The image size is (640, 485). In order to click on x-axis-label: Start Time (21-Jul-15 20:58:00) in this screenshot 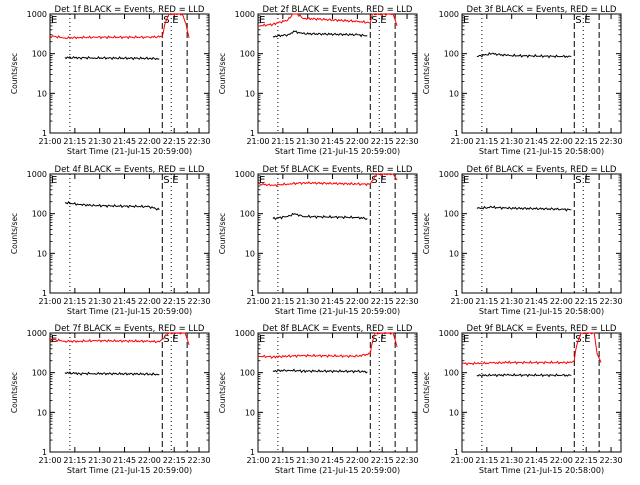, I will do `click(541, 470)`.